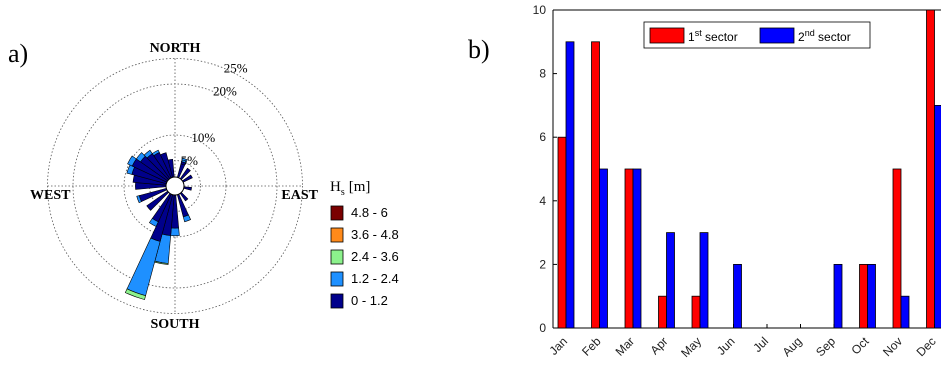 The width and height of the screenshot is (941, 370). I want to click on compass-south-label: SOUTH, so click(174, 324).